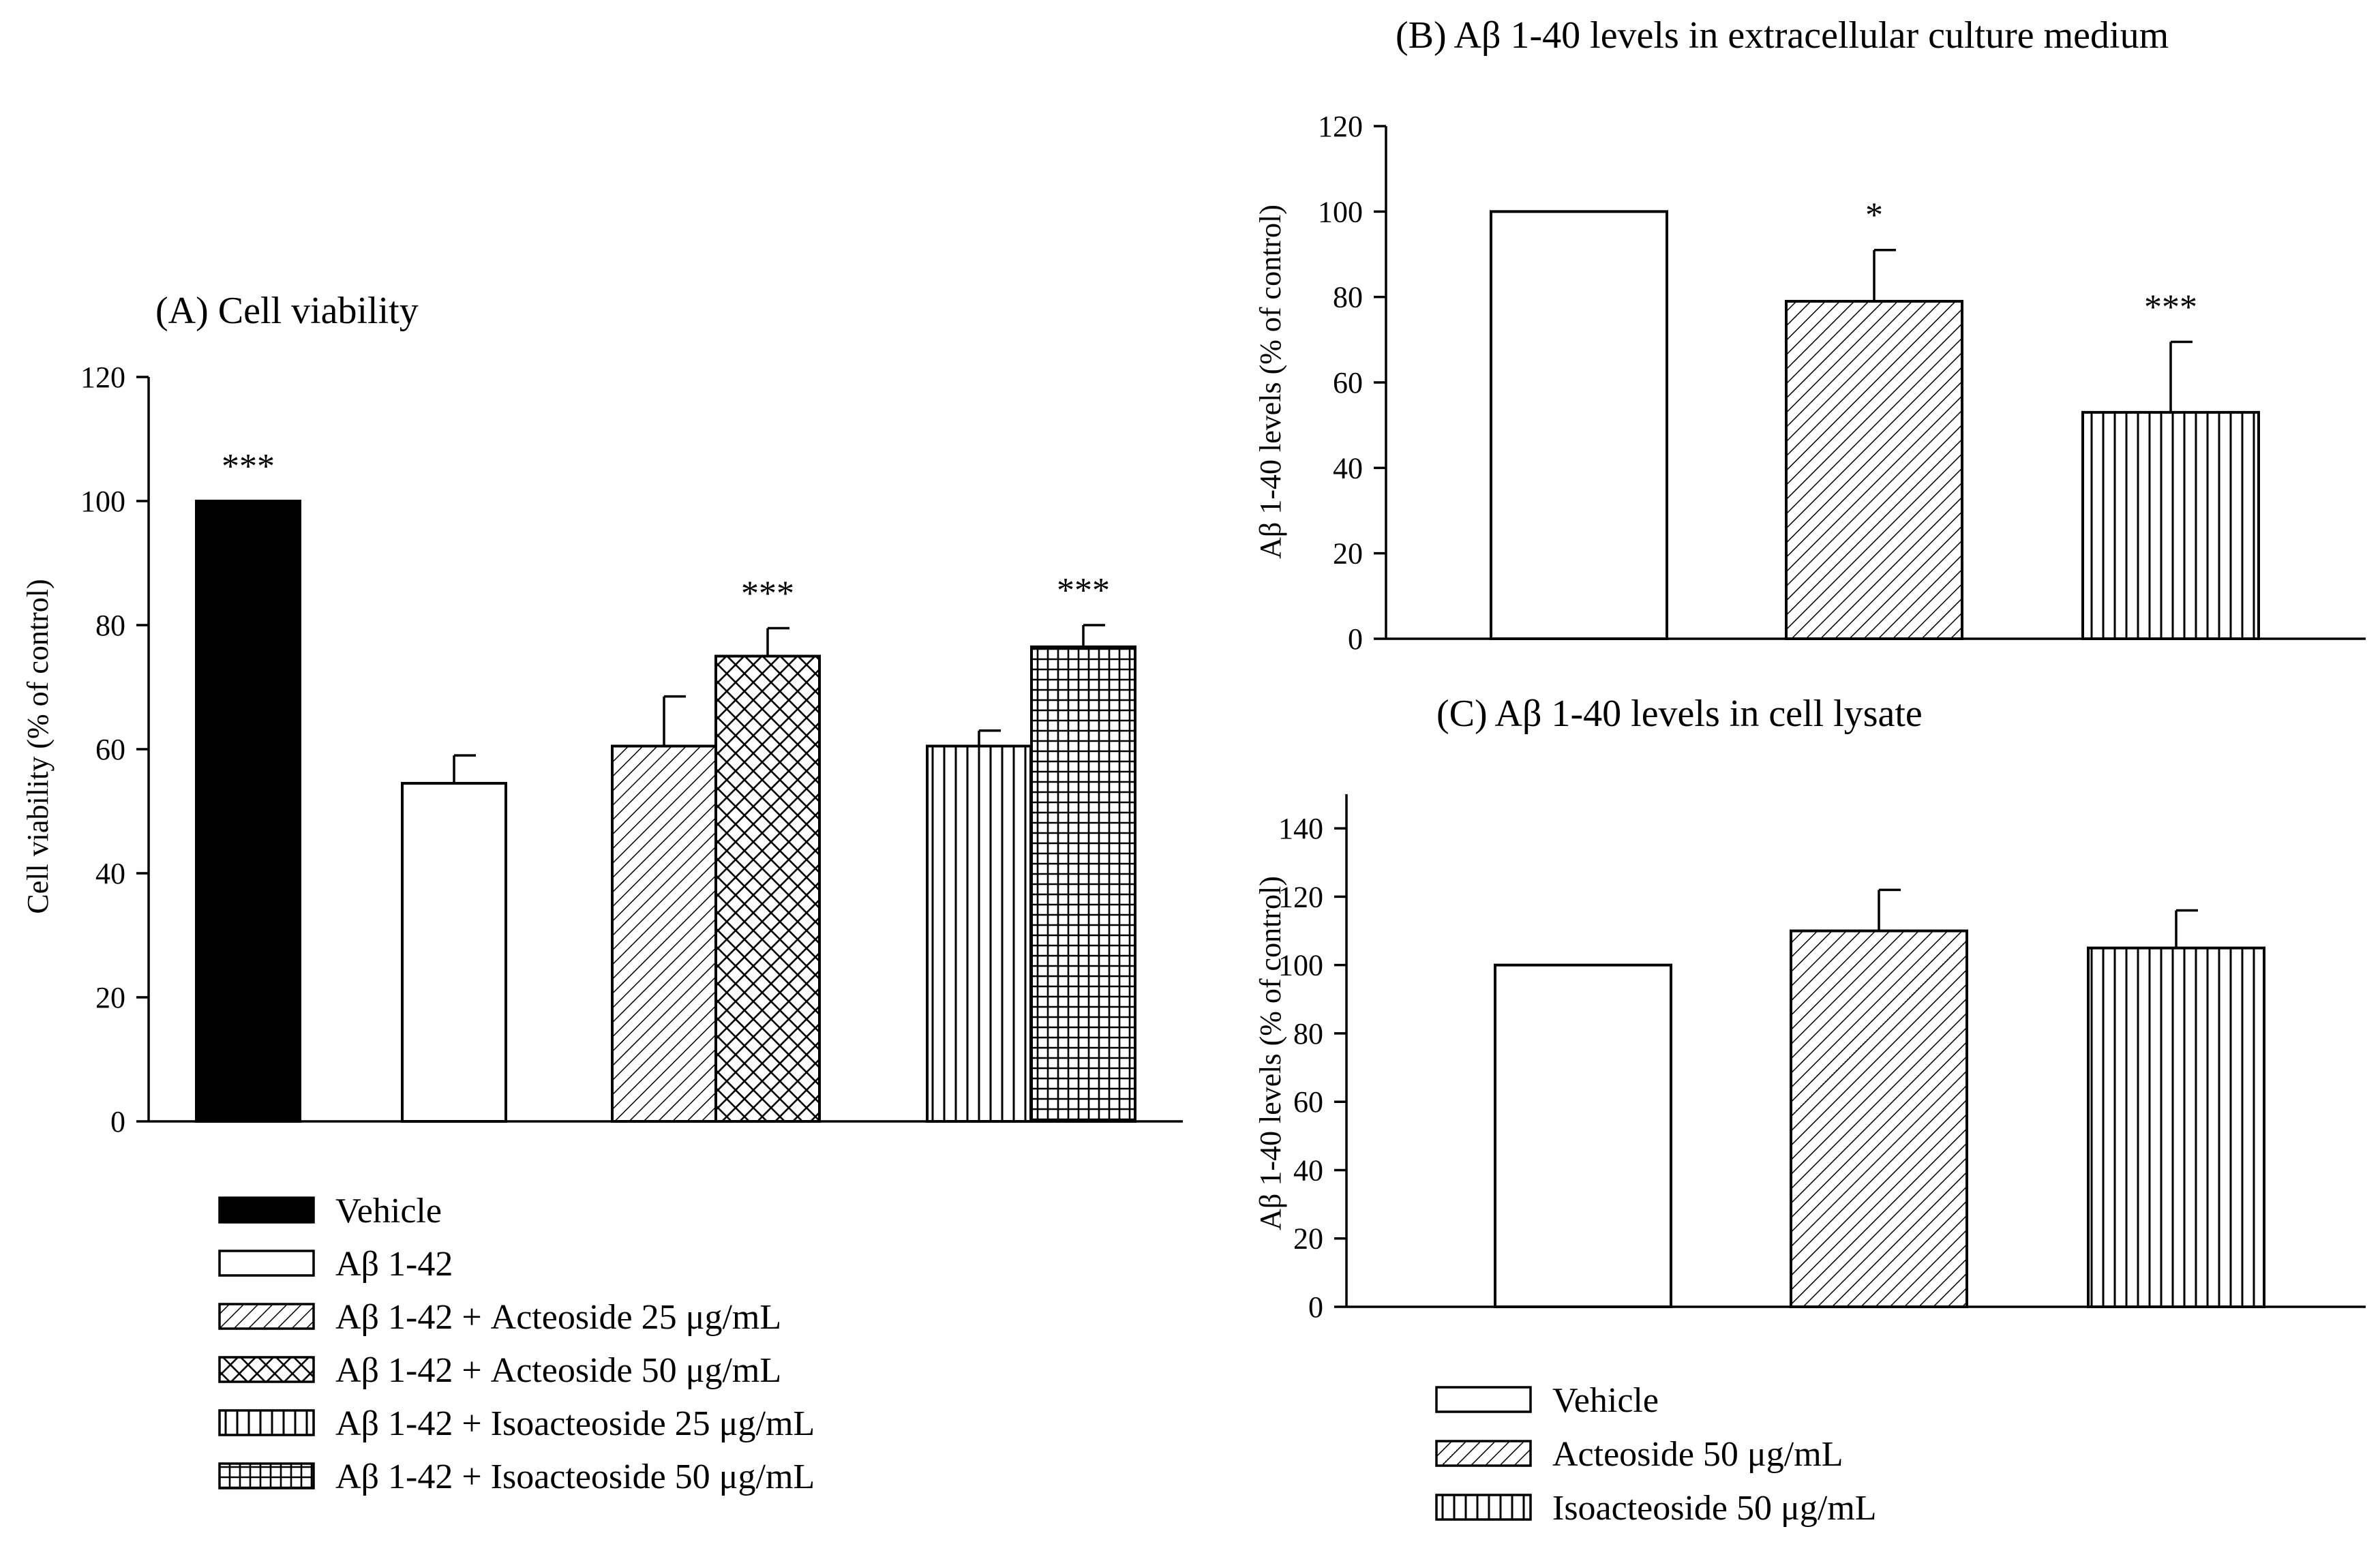 The image size is (2380, 1542). Describe the element at coordinates (1270, 382) in the screenshot. I see `panel-b-y-axis-label: Aβ 1-40 levels (% of control)` at that location.